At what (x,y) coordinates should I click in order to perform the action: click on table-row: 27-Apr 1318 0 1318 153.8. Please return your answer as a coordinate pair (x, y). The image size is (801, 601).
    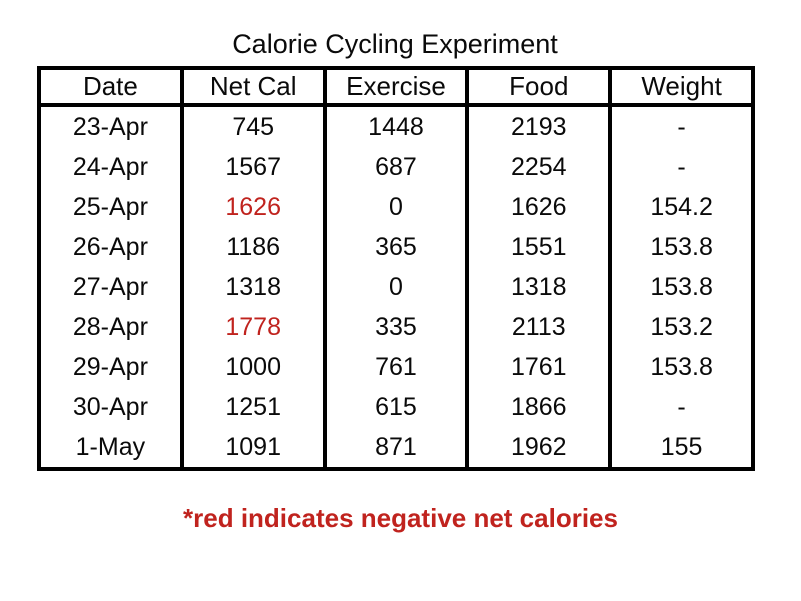
    Looking at the image, I should click on (396, 287).